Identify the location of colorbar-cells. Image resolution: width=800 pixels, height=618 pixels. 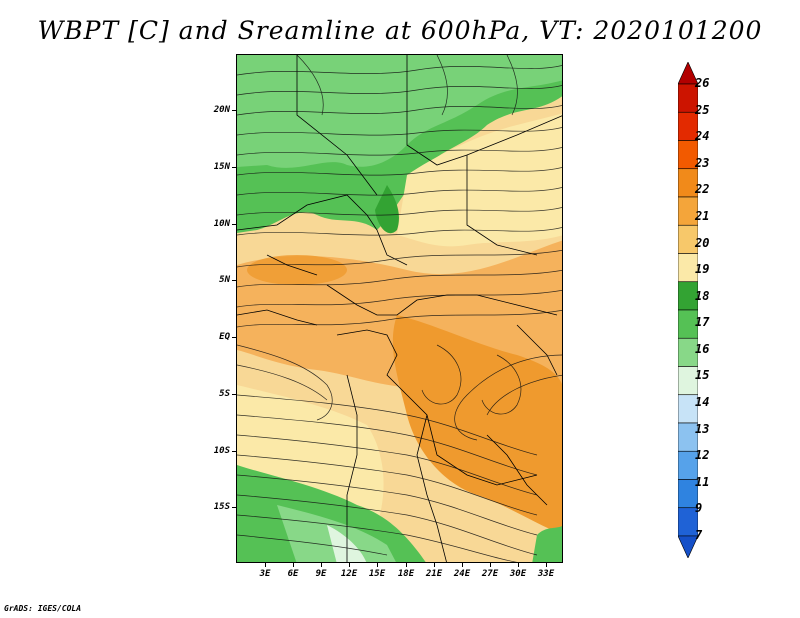
(688, 310).